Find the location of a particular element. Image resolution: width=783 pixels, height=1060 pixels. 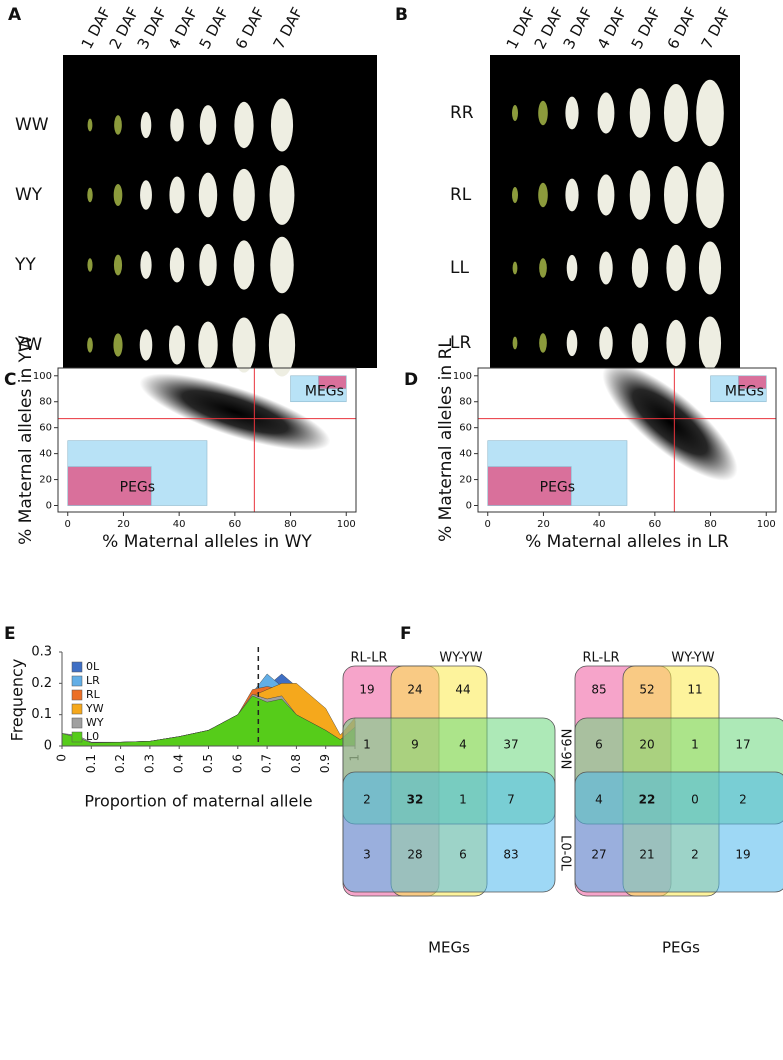

row-label: LL is located at coordinates (459, 268).